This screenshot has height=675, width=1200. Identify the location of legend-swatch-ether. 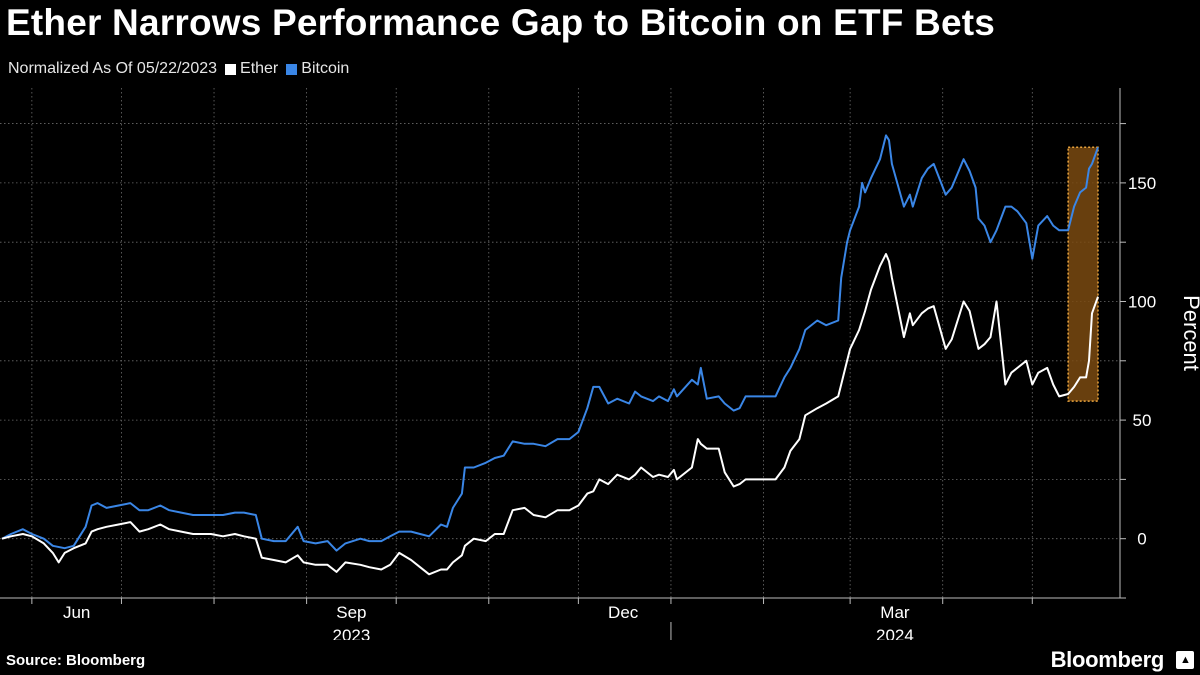
(231, 69).